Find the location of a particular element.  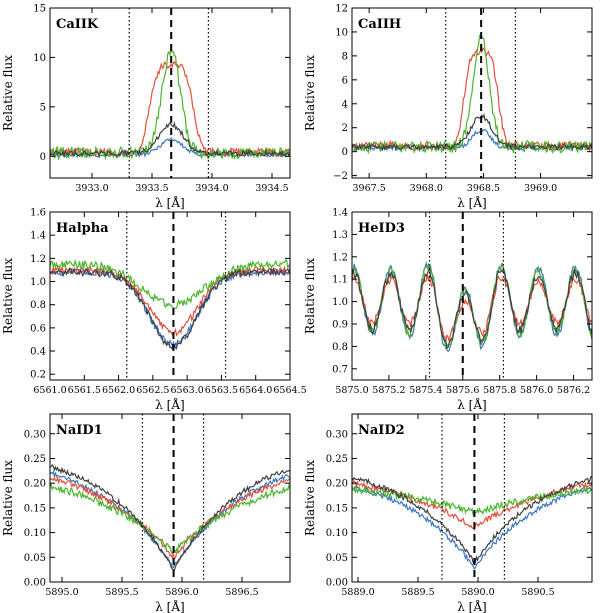

y-tick-label: 15 is located at coordinates (39, 9).